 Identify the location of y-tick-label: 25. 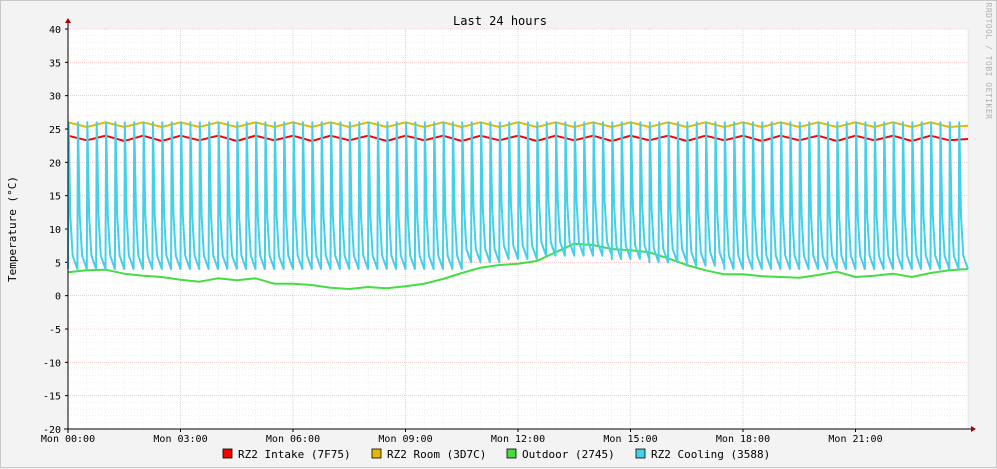
(55, 130).